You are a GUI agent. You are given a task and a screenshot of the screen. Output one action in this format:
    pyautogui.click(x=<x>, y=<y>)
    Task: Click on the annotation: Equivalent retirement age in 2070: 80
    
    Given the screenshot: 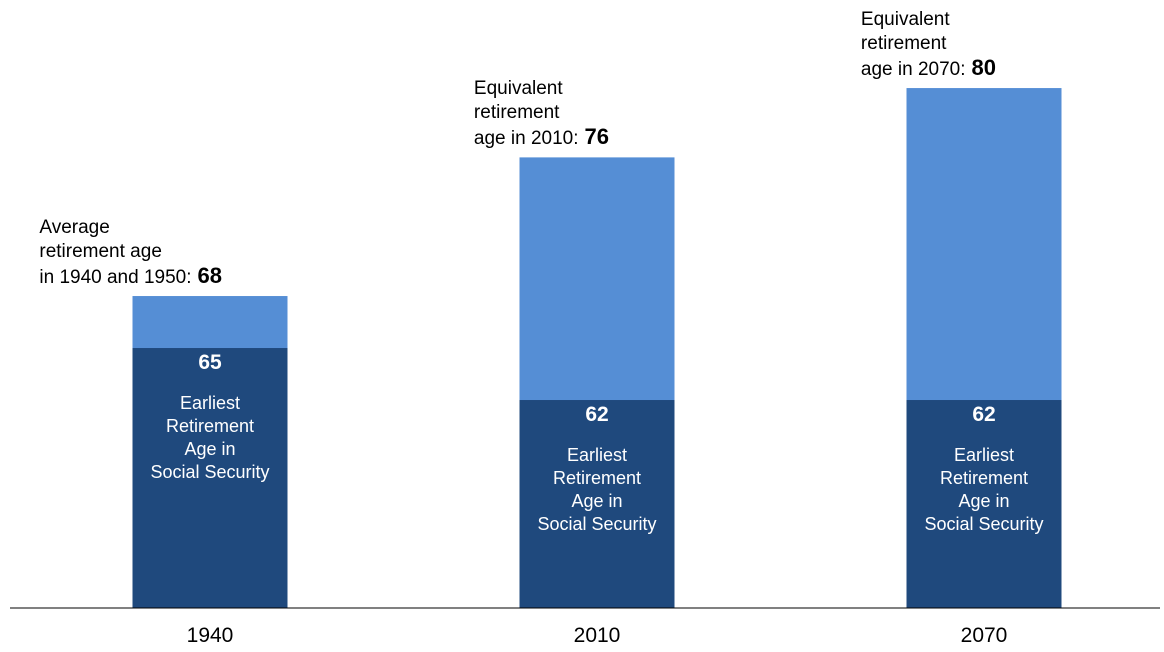 What is the action you would take?
    pyautogui.click(x=928, y=45)
    